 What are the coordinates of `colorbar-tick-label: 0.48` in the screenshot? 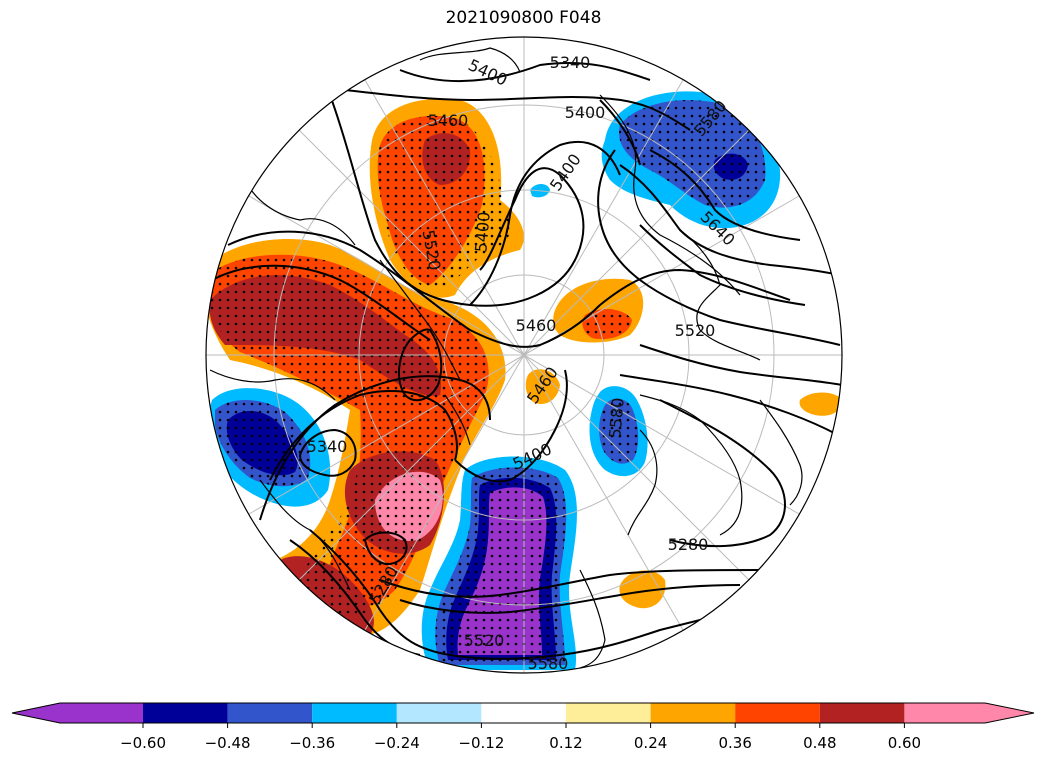 It's located at (819, 743).